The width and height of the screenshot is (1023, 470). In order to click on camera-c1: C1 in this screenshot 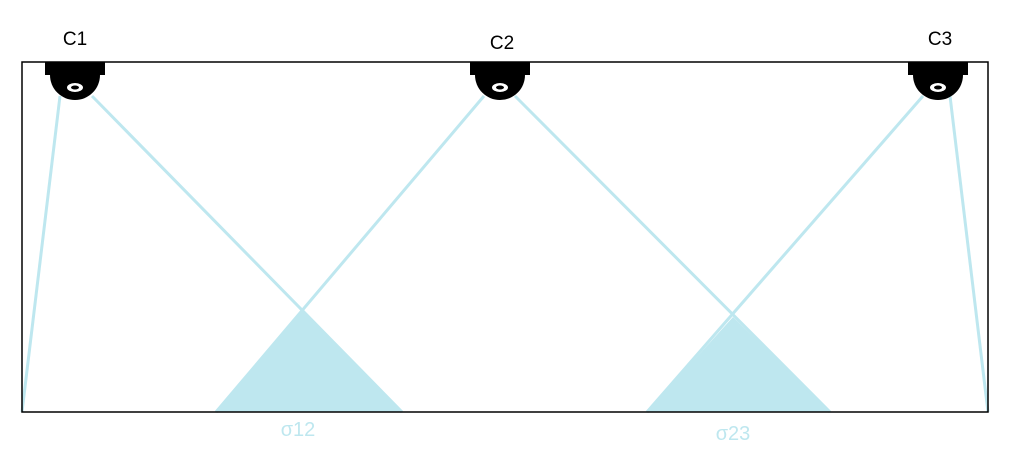, I will do `click(75, 64)`.